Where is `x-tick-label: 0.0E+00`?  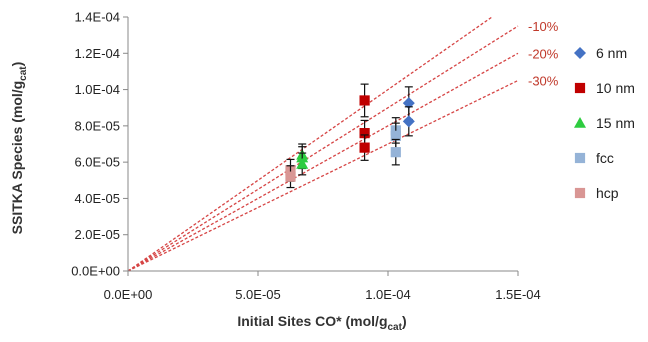
x-tick-label: 0.0E+00 is located at coordinates (128, 294).